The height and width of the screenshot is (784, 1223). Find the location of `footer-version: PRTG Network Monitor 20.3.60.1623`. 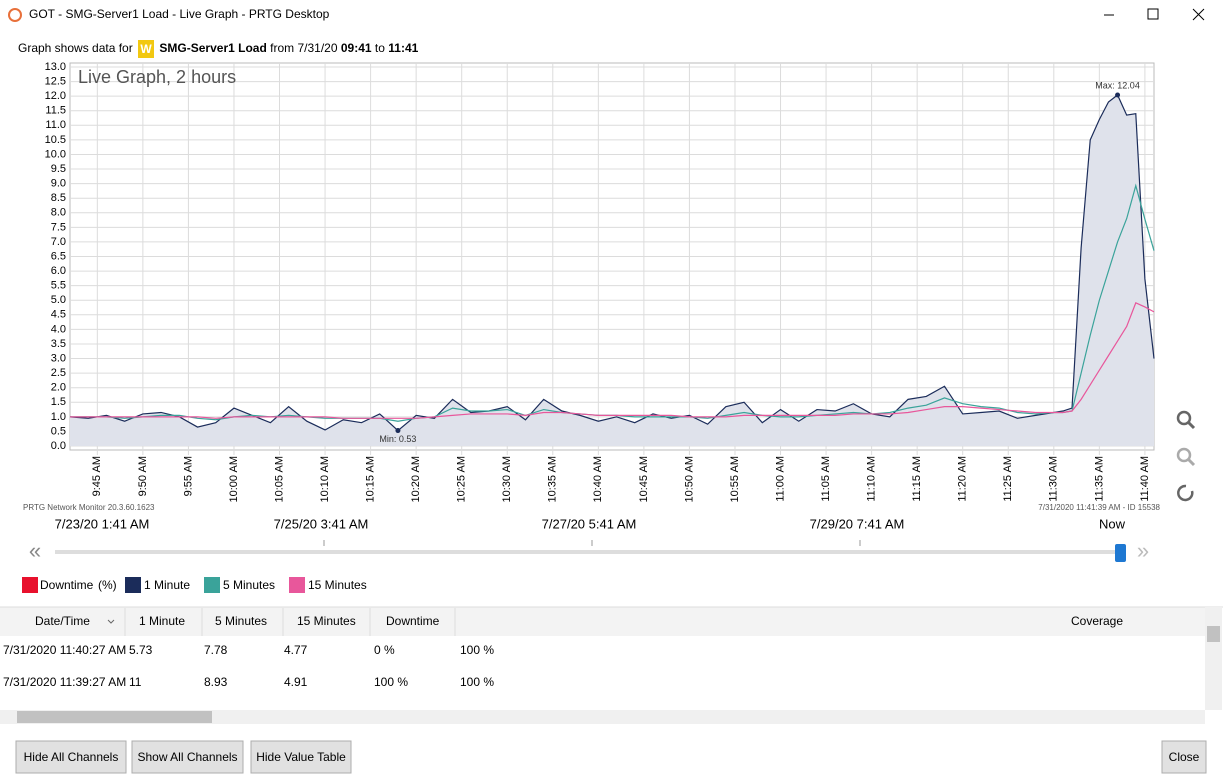

footer-version: PRTG Network Monitor 20.3.60.1623 is located at coordinates (89, 507).